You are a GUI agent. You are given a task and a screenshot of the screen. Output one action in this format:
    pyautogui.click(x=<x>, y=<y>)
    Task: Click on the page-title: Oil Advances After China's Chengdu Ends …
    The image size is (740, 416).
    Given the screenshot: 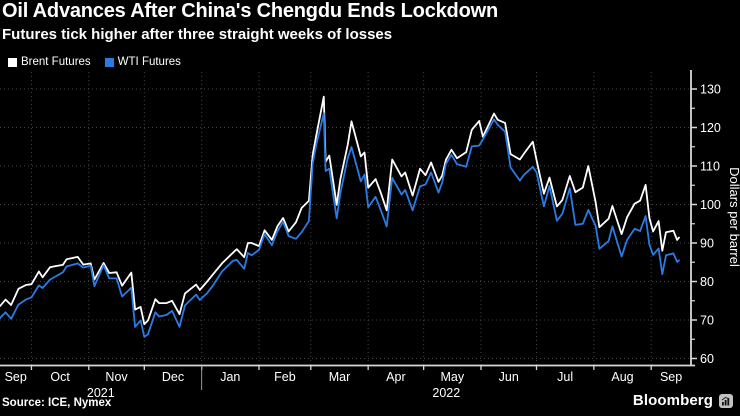 What is the action you would take?
    pyautogui.click(x=250, y=11)
    